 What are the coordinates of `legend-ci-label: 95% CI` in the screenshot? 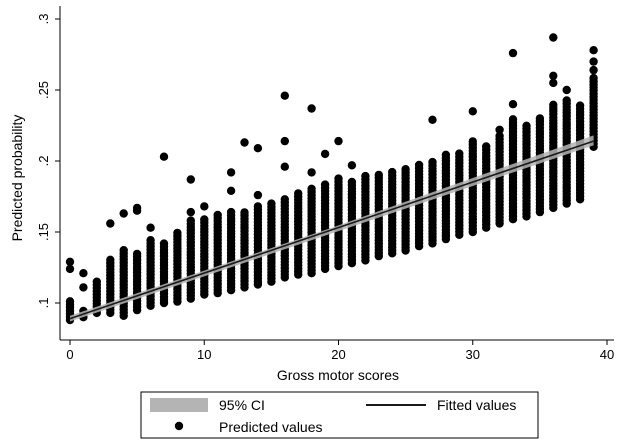 It's located at (242, 405).